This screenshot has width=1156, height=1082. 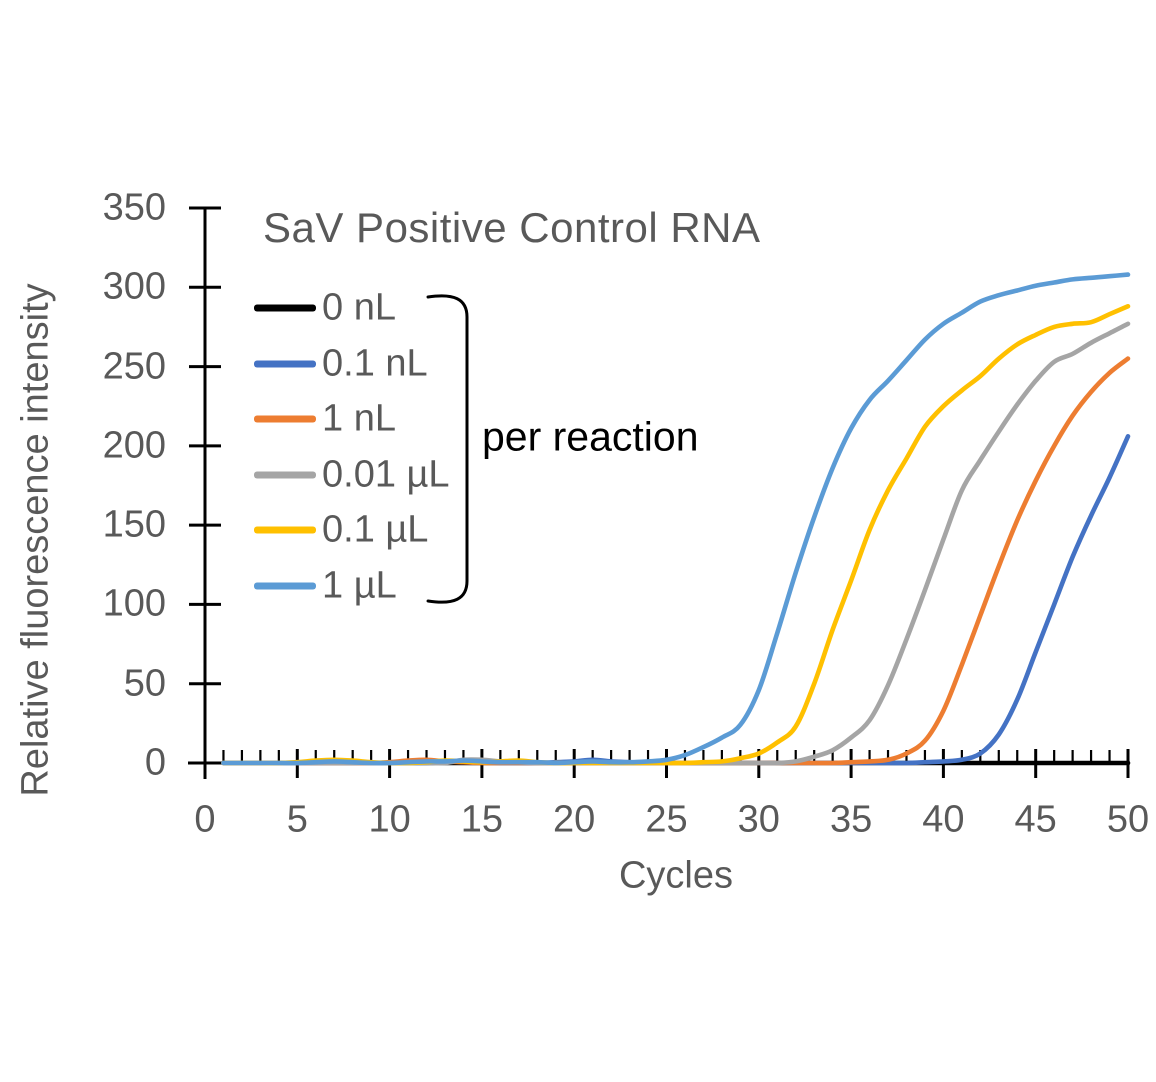 What do you see at coordinates (359, 307) in the screenshot?
I see `legend-label: 0 nL` at bounding box center [359, 307].